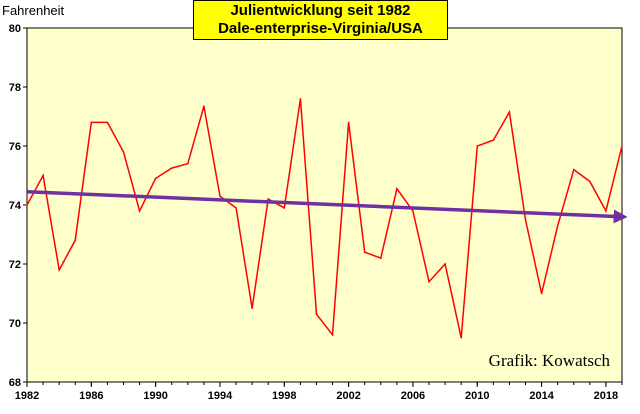 The height and width of the screenshot is (414, 640). What do you see at coordinates (15, 88) in the screenshot?
I see `y-tick-label: 78` at bounding box center [15, 88].